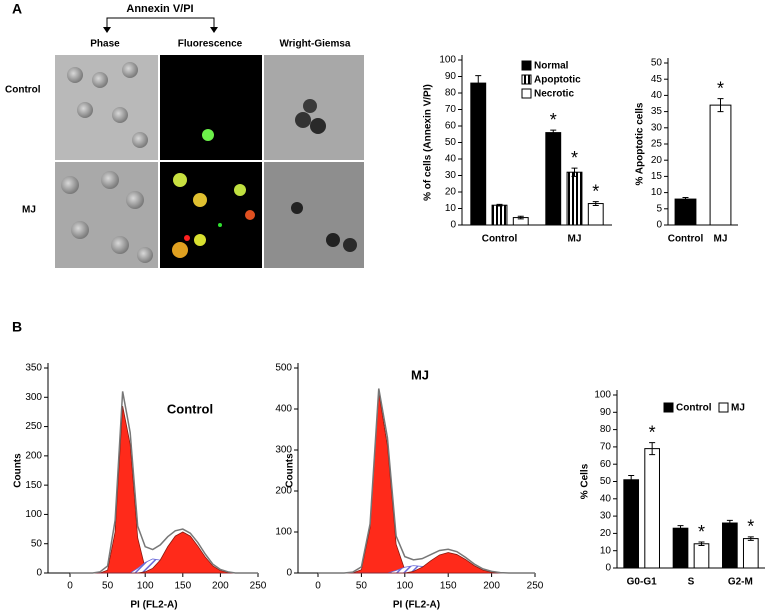 The width and height of the screenshot is (768, 615). I want to click on legend-label: Apoptotic, so click(557, 80).